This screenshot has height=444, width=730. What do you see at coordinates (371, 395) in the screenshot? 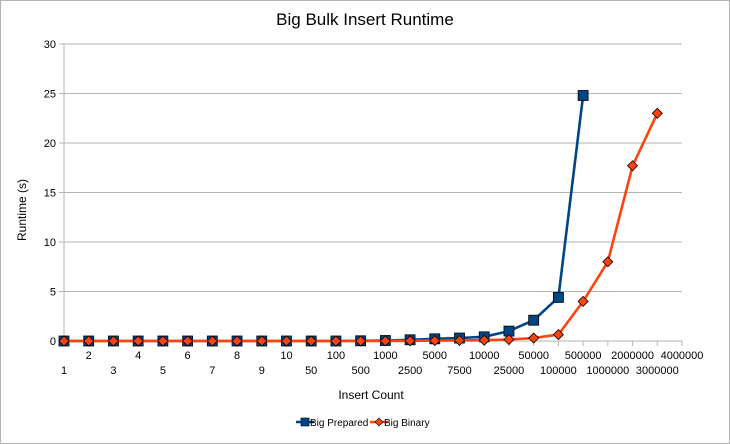
I see `x-axis-title: Insert Count` at bounding box center [371, 395].